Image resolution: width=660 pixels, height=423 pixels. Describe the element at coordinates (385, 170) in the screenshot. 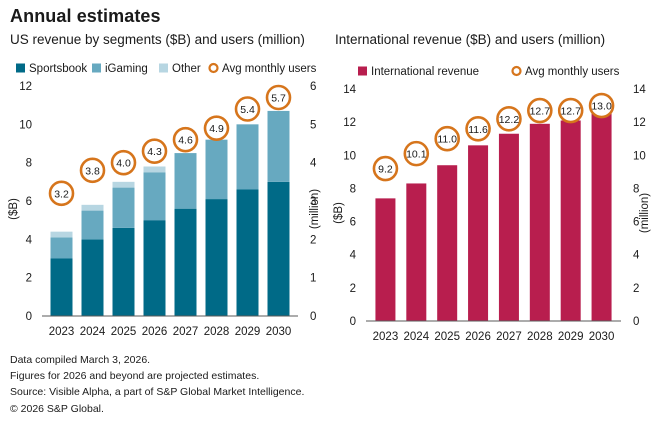

I see `intl-users-label: 9.2` at that location.